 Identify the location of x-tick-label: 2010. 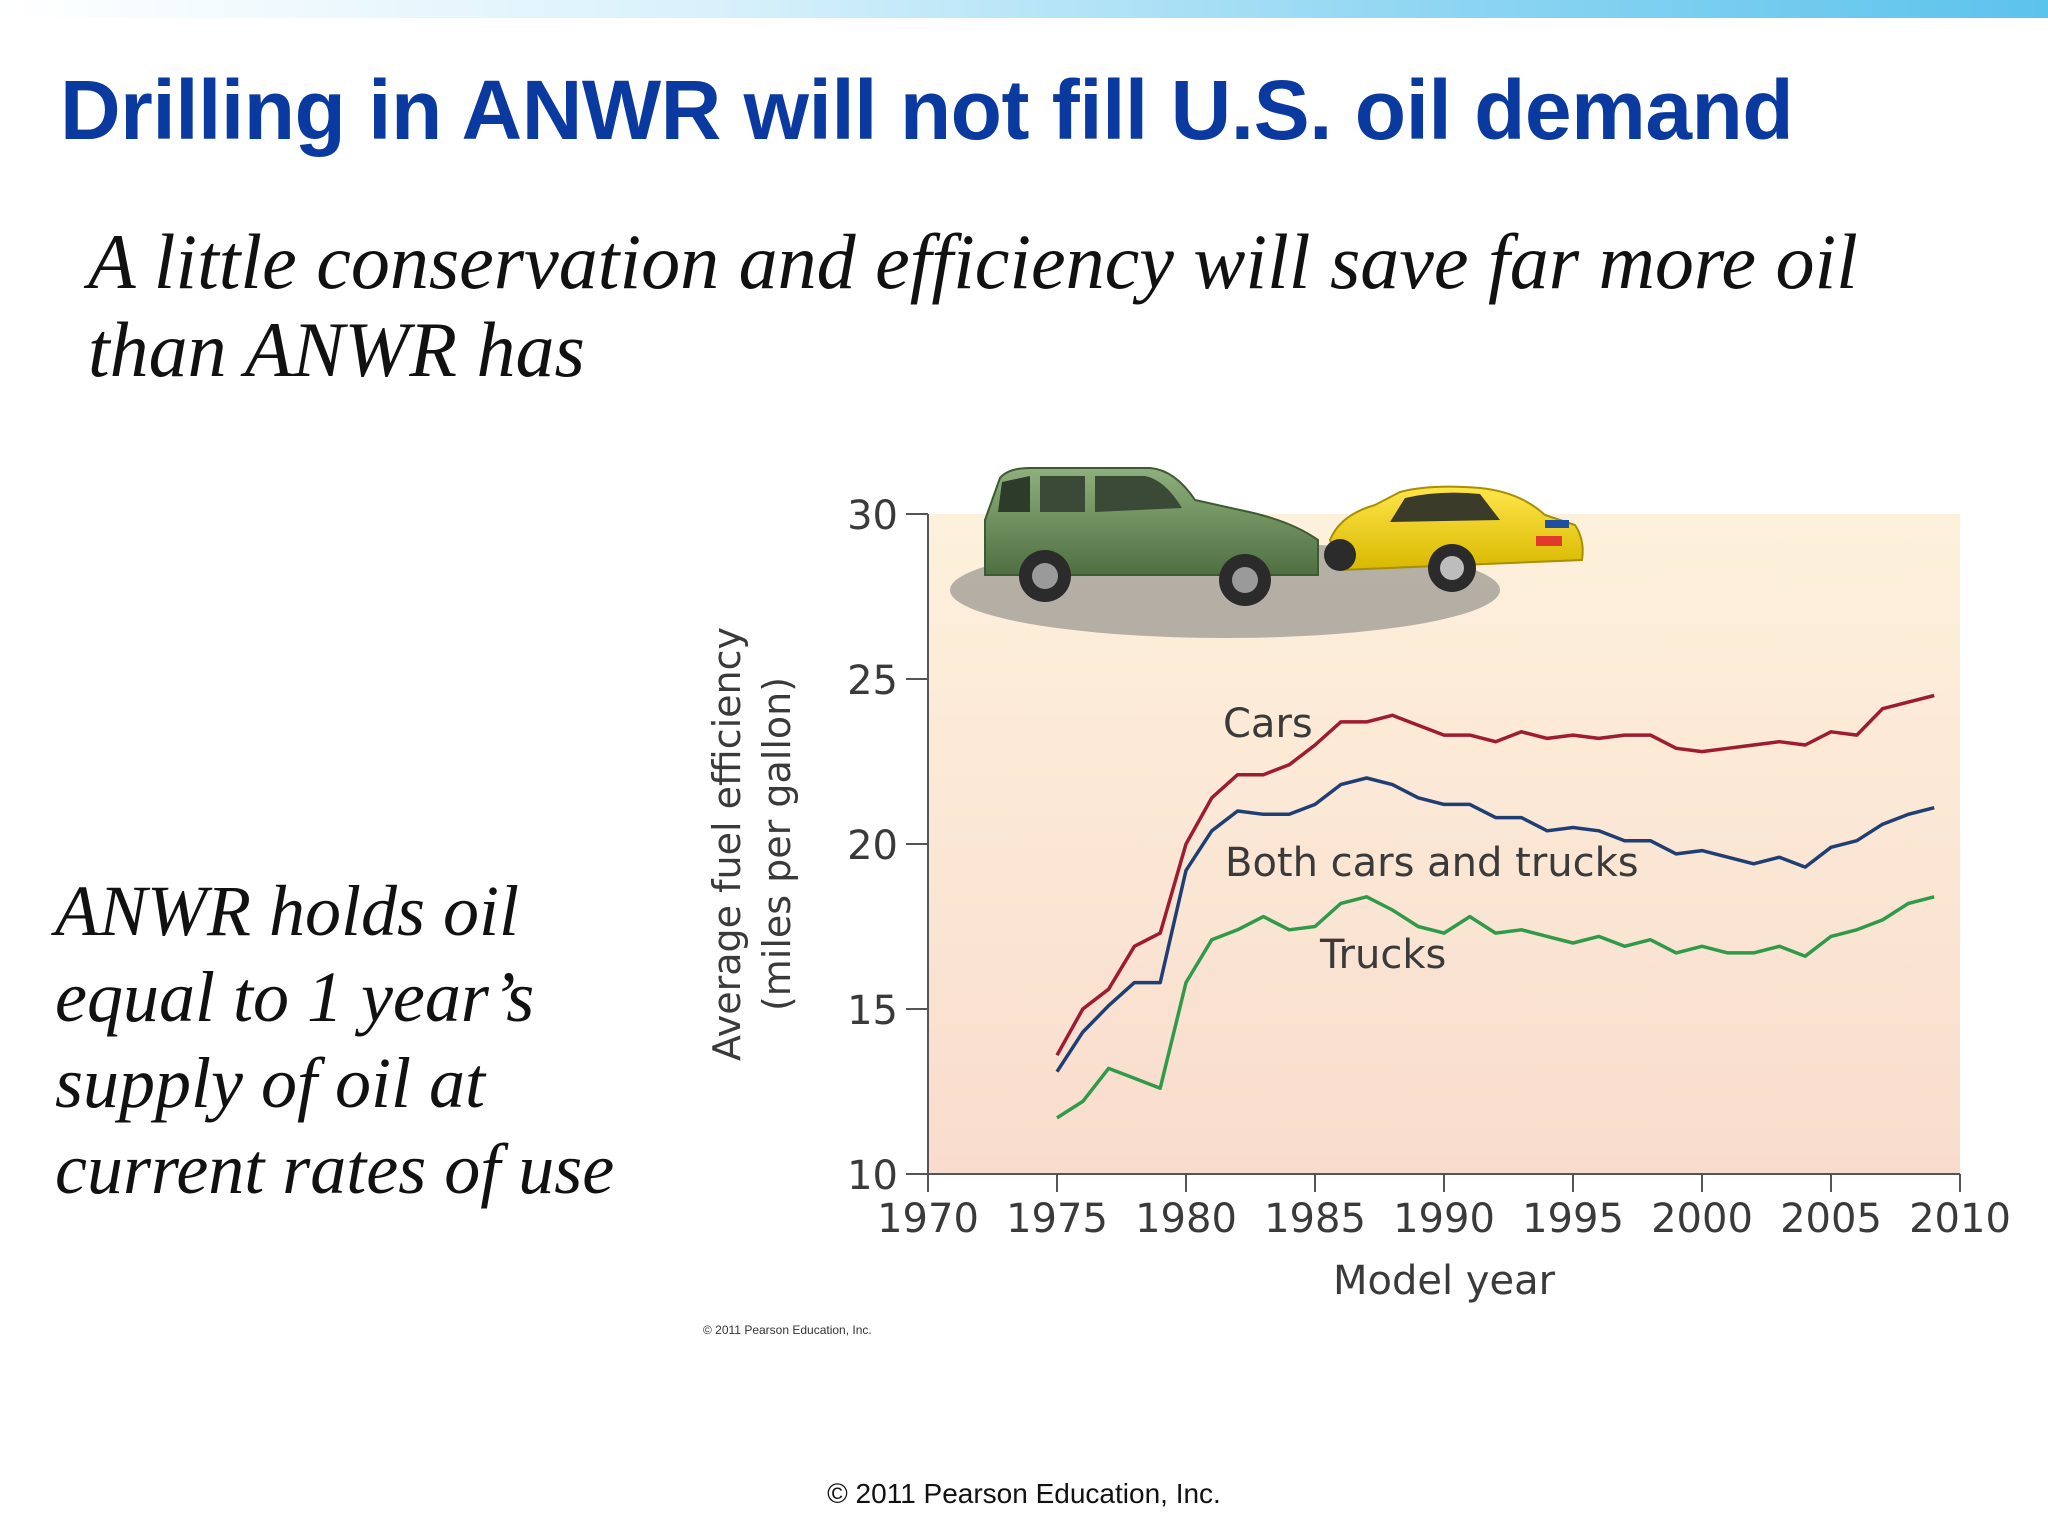
(1960, 1219).